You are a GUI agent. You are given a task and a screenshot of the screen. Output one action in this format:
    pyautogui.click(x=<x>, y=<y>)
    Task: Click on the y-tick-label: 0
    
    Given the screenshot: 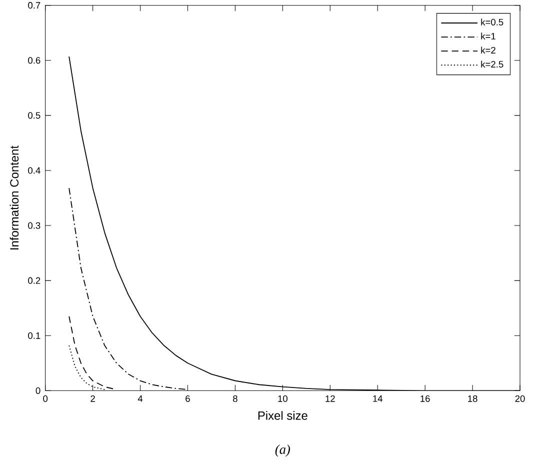 What is the action you would take?
    pyautogui.click(x=38, y=390)
    